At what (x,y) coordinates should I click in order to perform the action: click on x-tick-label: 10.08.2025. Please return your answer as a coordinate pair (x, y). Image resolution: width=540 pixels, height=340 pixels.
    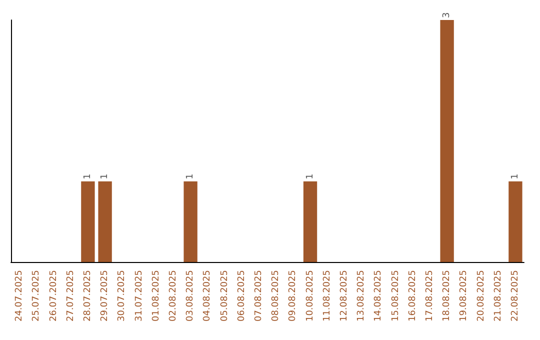
    Looking at the image, I should click on (310, 296).